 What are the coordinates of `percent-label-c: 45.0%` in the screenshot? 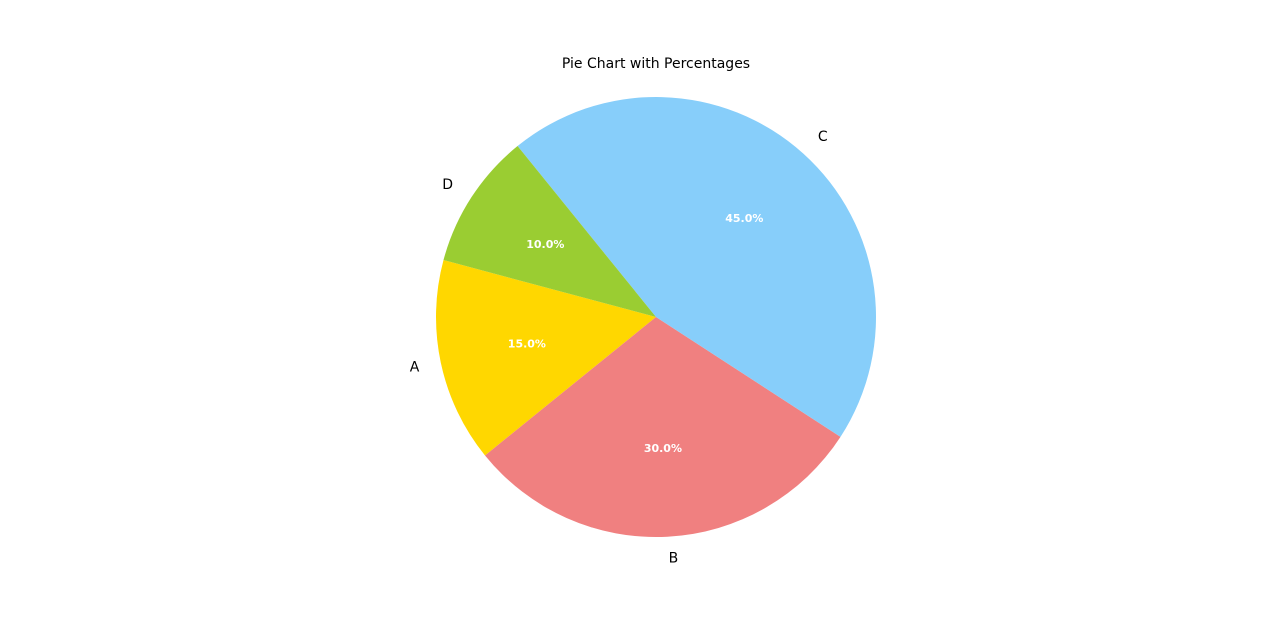 It's located at (744, 218).